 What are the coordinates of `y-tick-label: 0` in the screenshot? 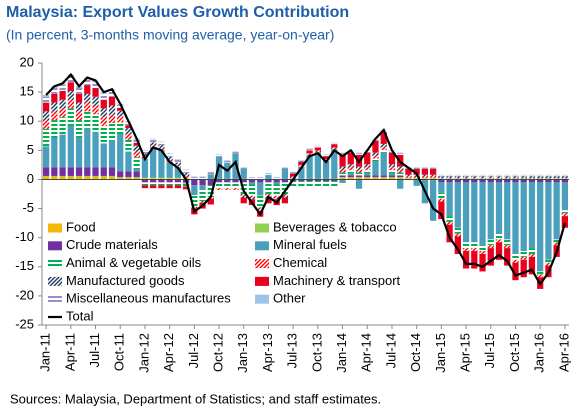 It's located at (30, 178).